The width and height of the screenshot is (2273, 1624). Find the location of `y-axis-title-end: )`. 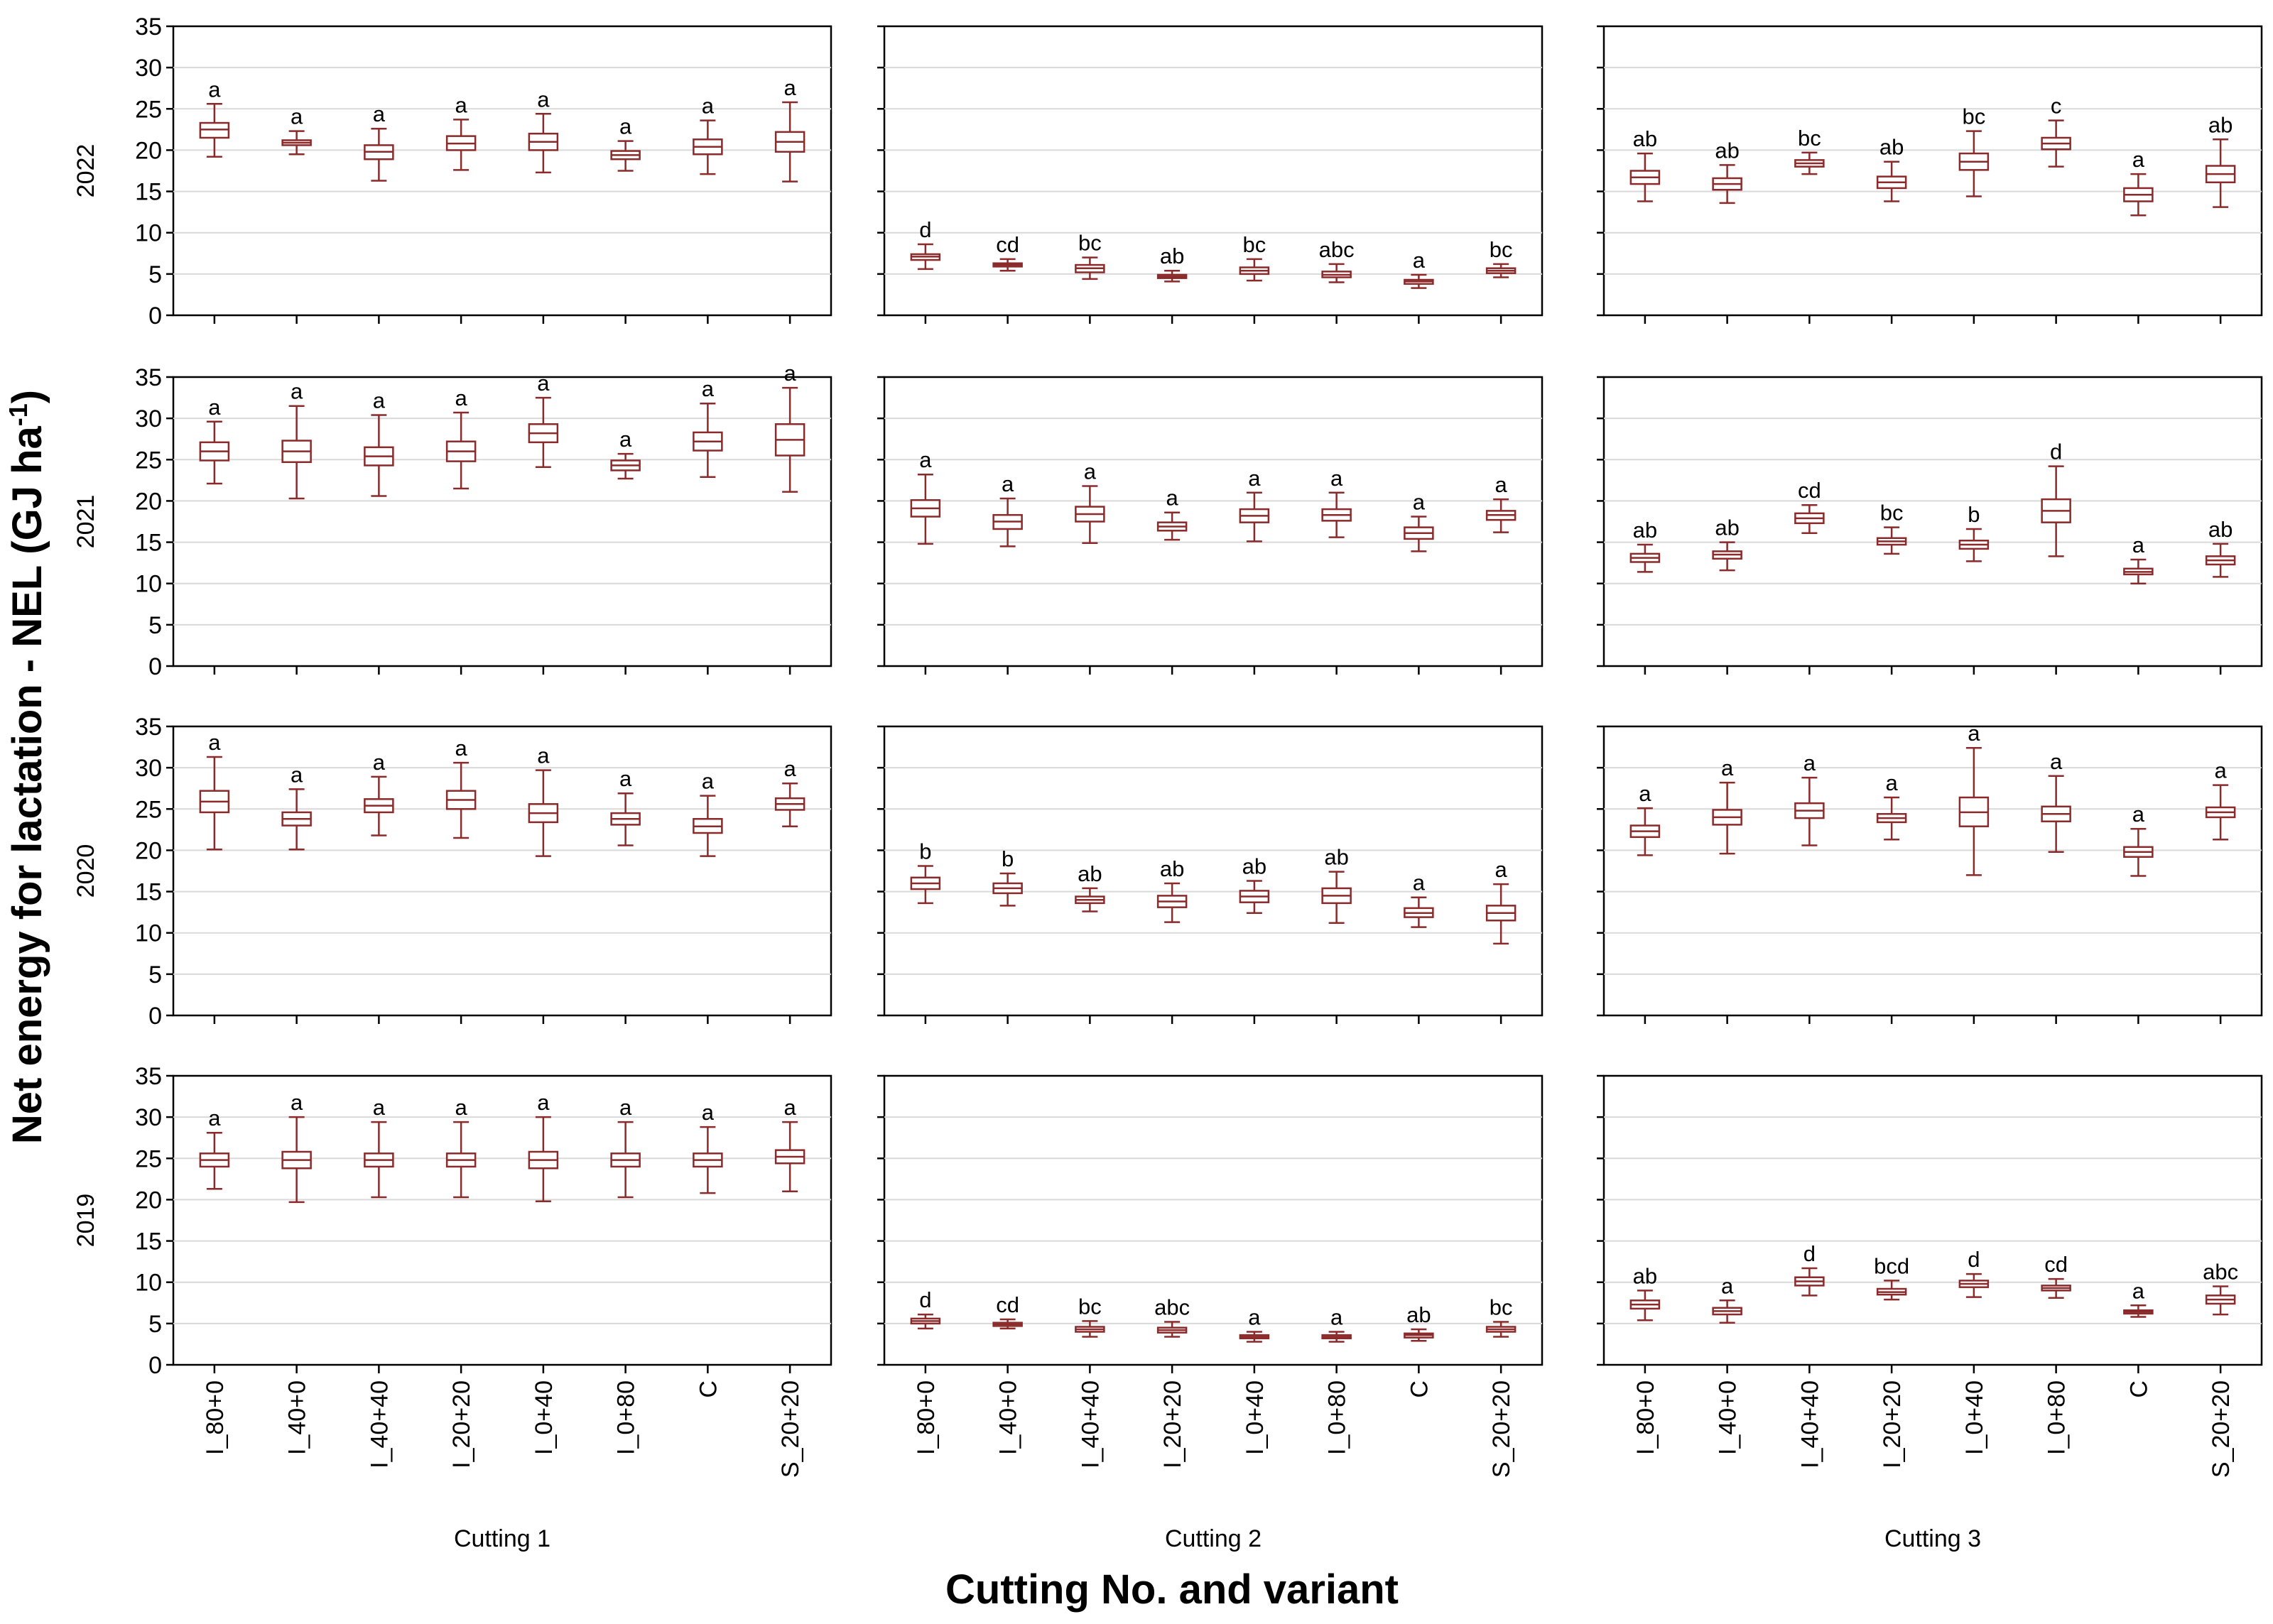

y-axis-title-end: ) is located at coordinates (27, 396).